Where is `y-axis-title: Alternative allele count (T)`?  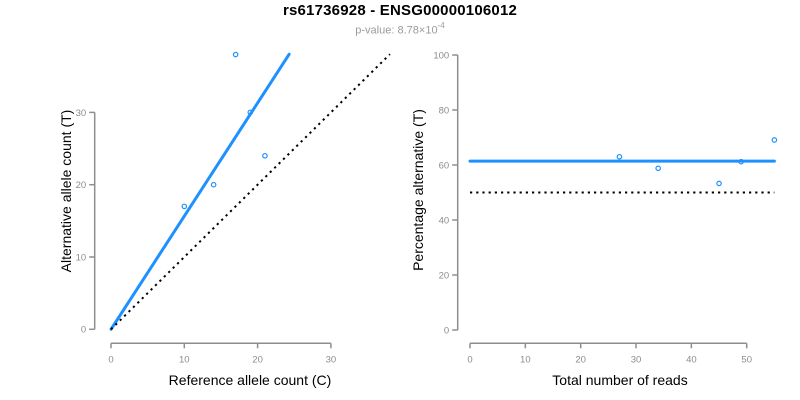
y-axis-title: Alternative allele count (T) is located at coordinates (66, 191).